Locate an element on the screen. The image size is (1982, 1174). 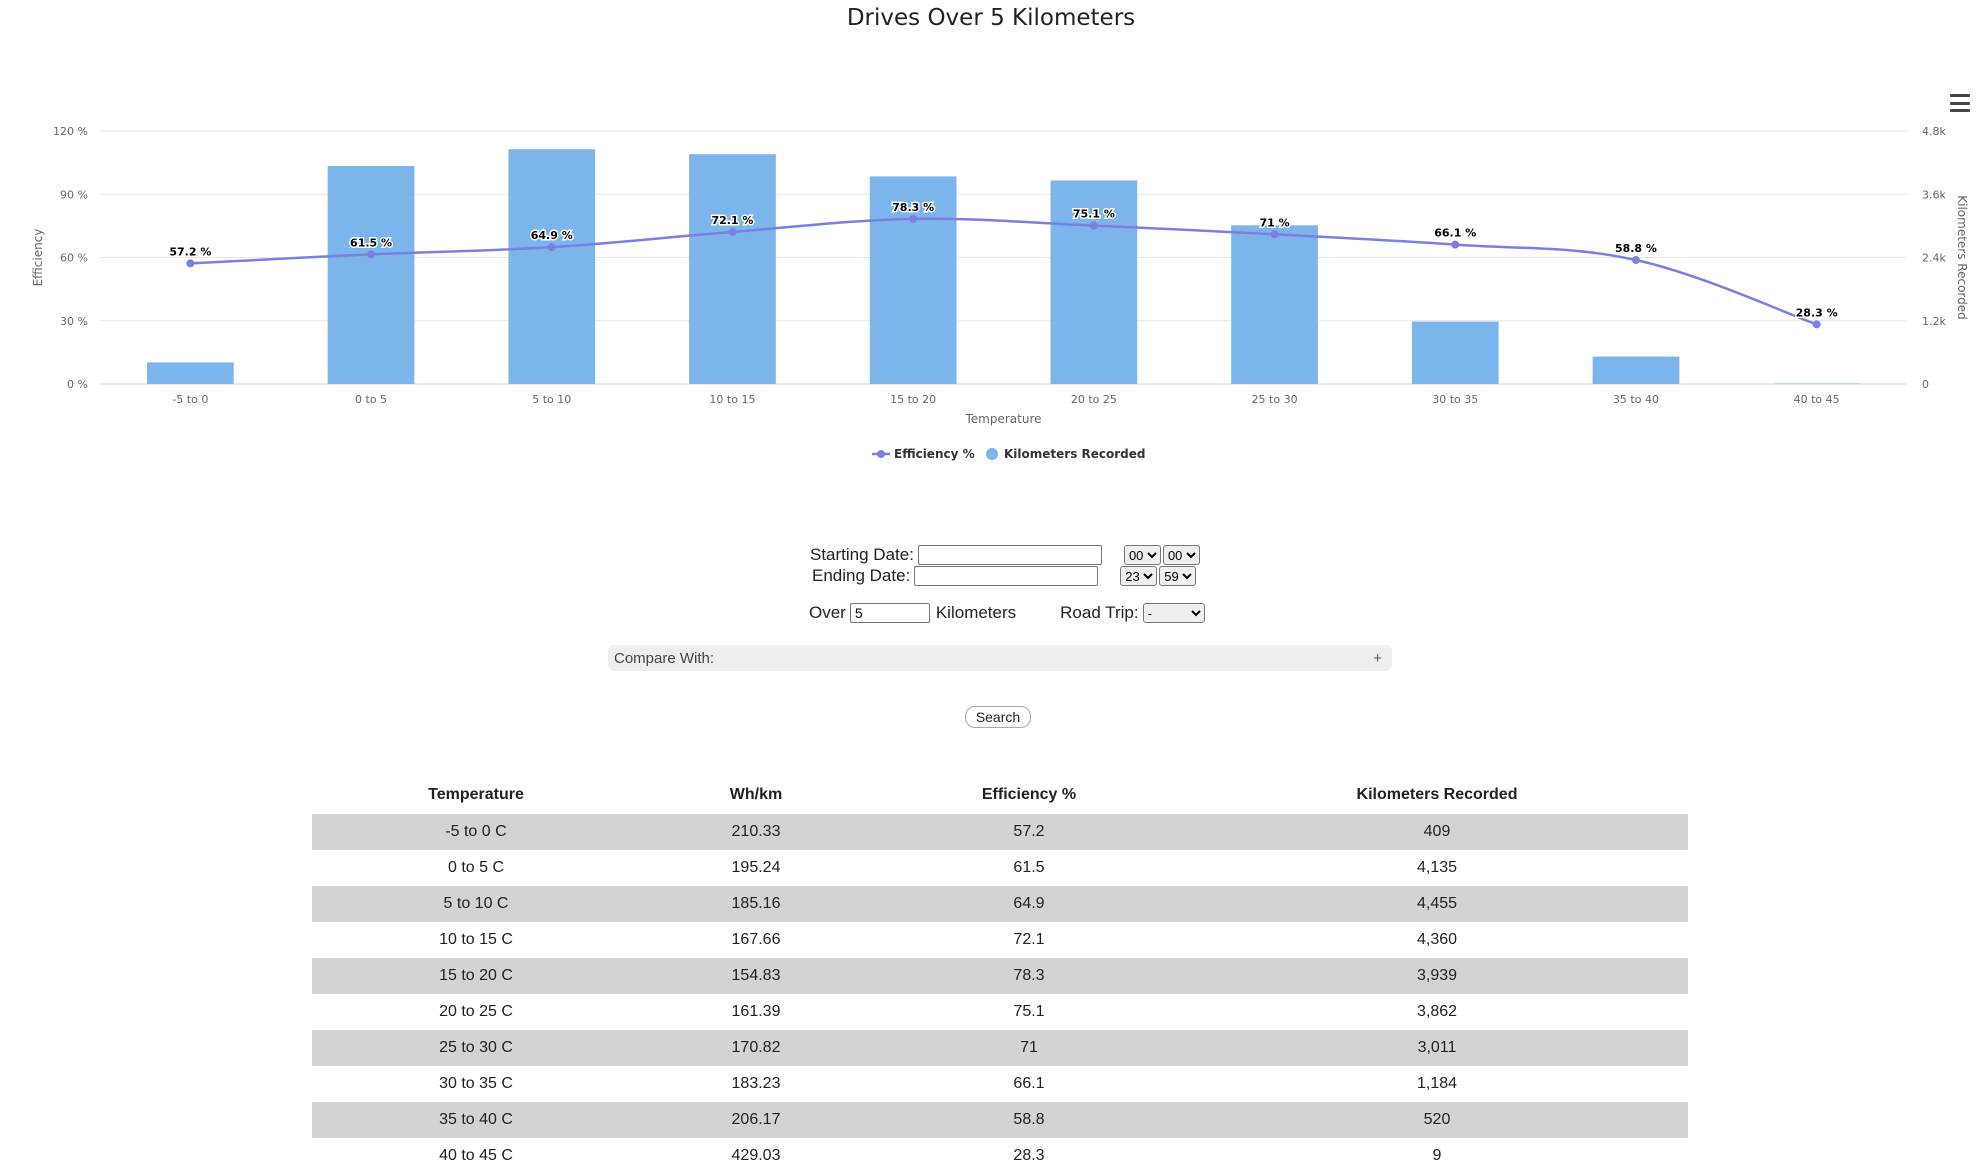
efficiency-cell: 78.3 is located at coordinates (1029, 975).